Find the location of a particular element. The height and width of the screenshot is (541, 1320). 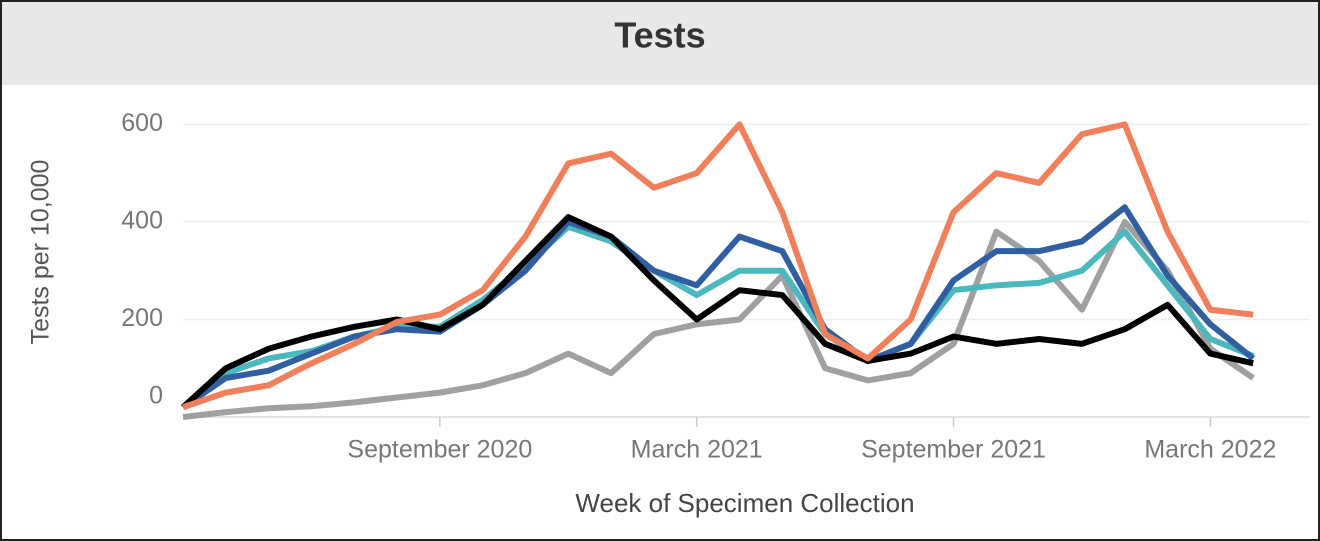

x-tick-label: September 2020 is located at coordinates (439, 450).